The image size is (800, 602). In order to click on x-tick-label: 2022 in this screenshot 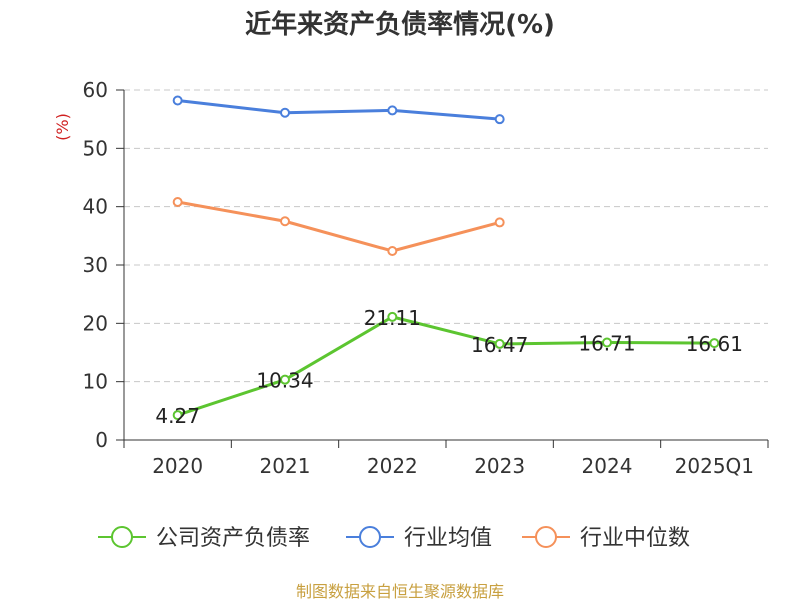, I will do `click(392, 466)`.